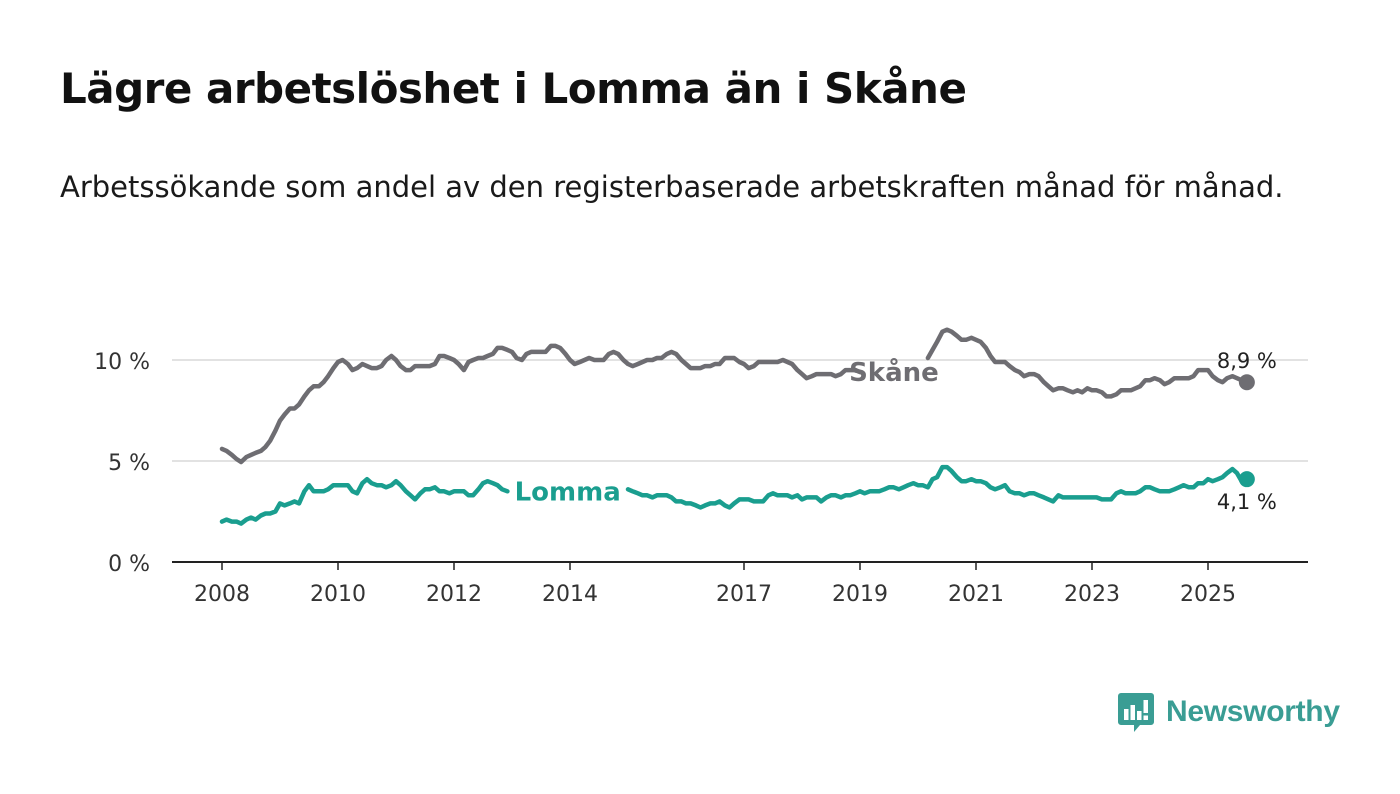 This screenshot has width=1400, height=794. Describe the element at coordinates (129, 564) in the screenshot. I see `y-tick-label: 0 %` at that location.